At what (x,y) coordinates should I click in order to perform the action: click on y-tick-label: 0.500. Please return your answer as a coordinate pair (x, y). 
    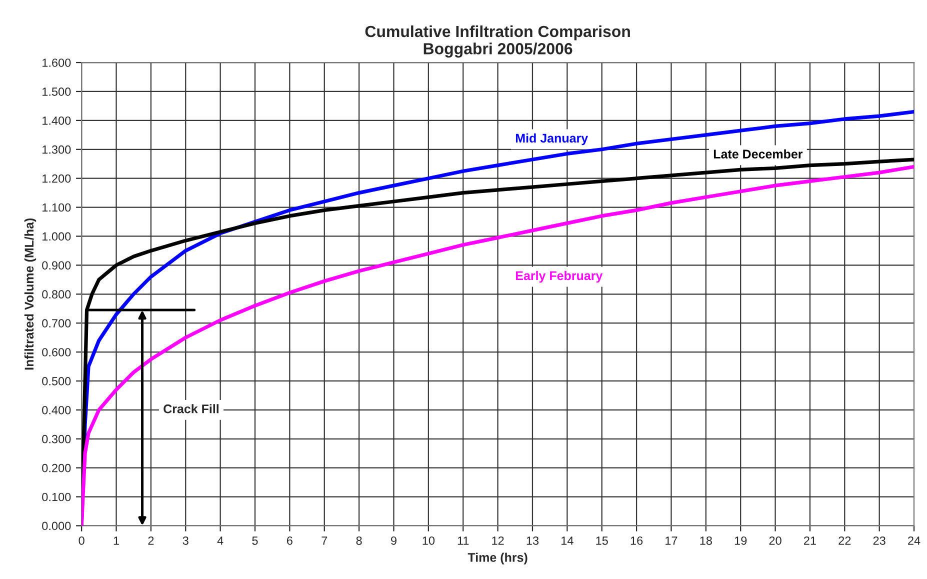
    Looking at the image, I should click on (56, 381).